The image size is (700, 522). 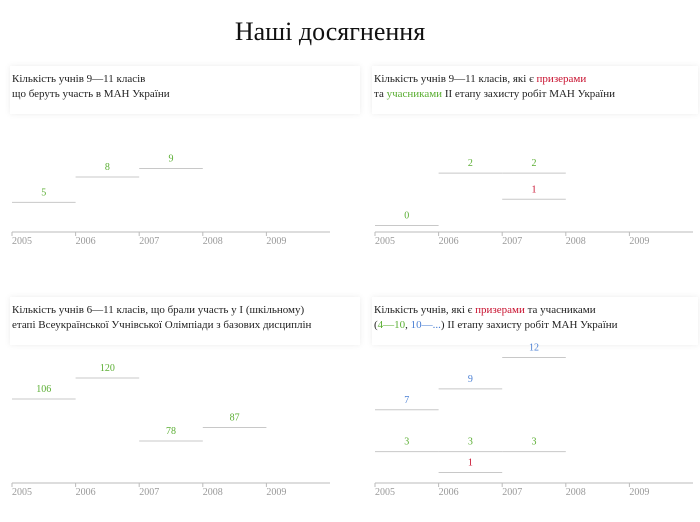 I want to click on title-text: Кількість учнів 9—11 класів, які є, so click(x=455, y=79).